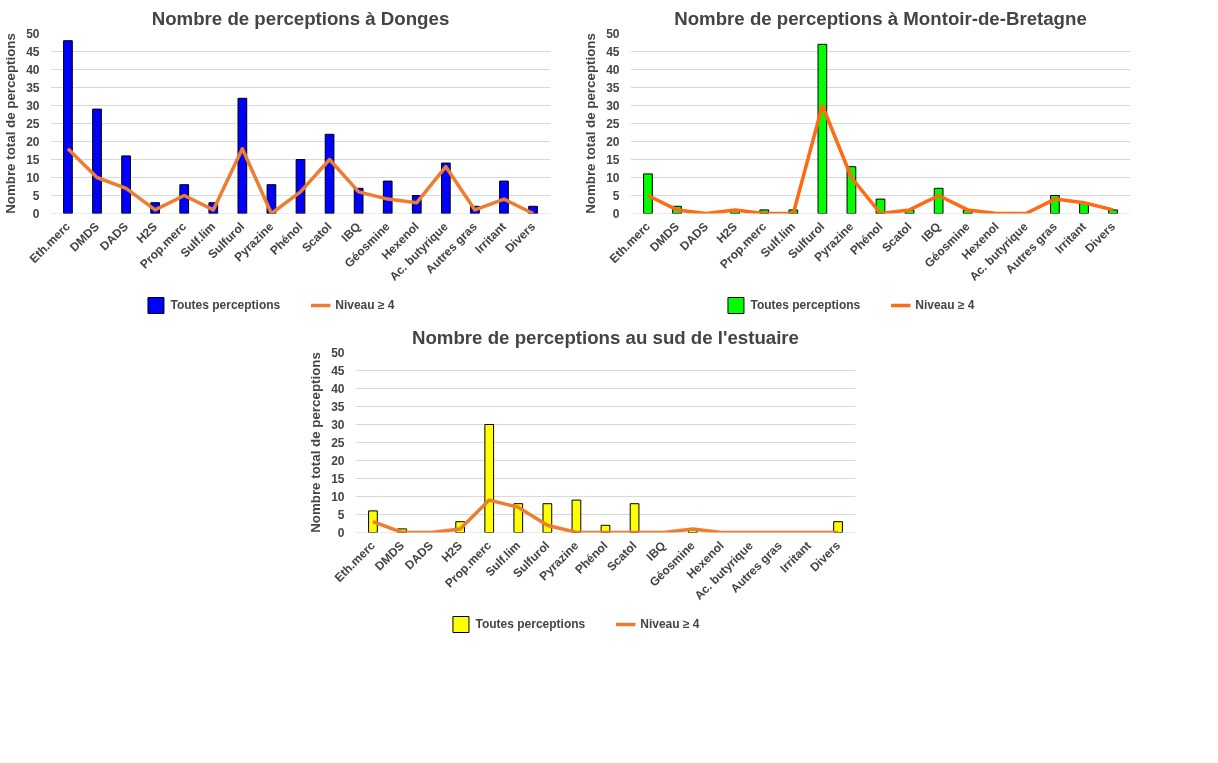  Describe the element at coordinates (300, 18) in the screenshot. I see `chart-title: Nombre de perceptions à Donges` at that location.